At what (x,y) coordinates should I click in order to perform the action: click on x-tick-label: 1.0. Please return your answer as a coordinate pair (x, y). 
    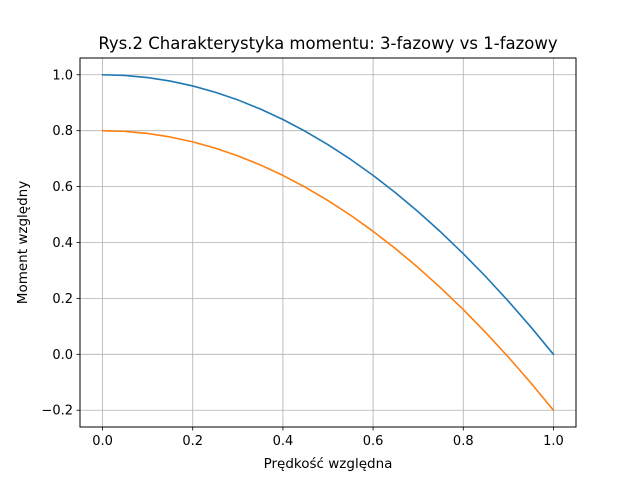
    Looking at the image, I should click on (553, 441).